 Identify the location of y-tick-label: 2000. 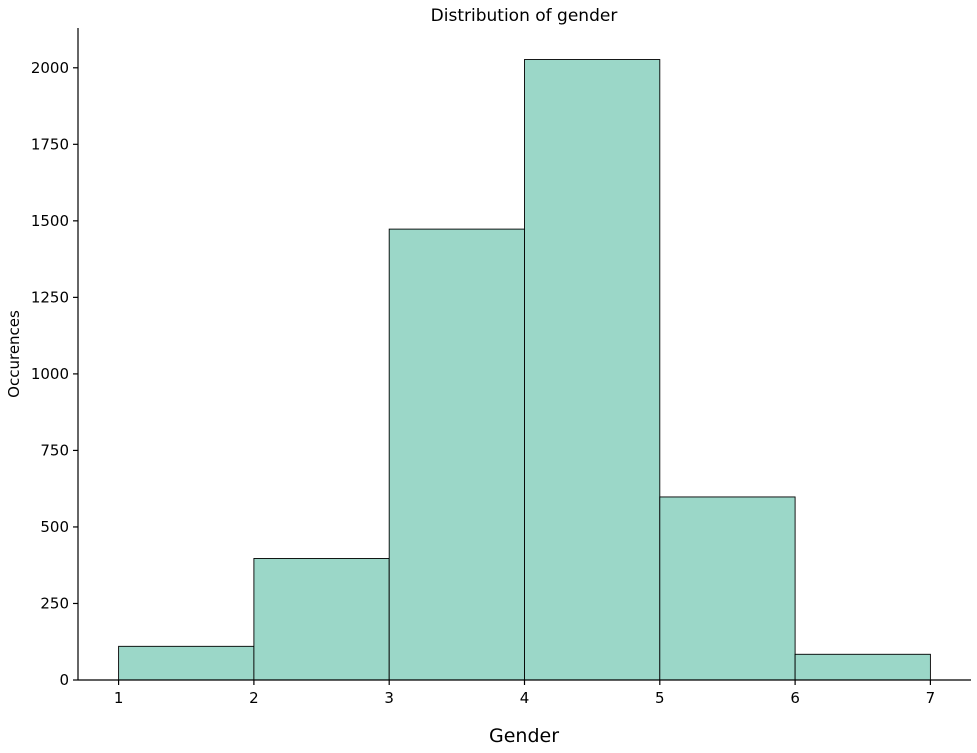
(50, 68).